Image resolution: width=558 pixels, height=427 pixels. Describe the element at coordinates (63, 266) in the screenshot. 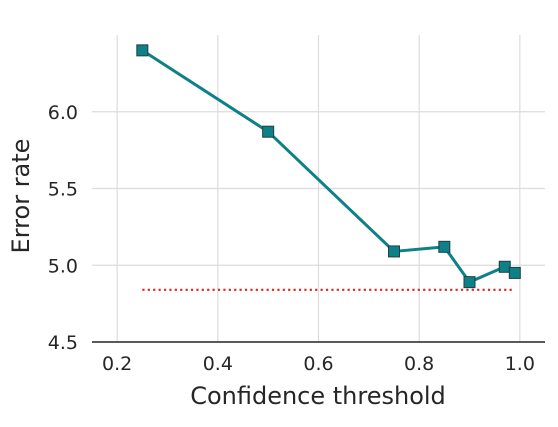

I see `y-tick-label: 5.0` at that location.